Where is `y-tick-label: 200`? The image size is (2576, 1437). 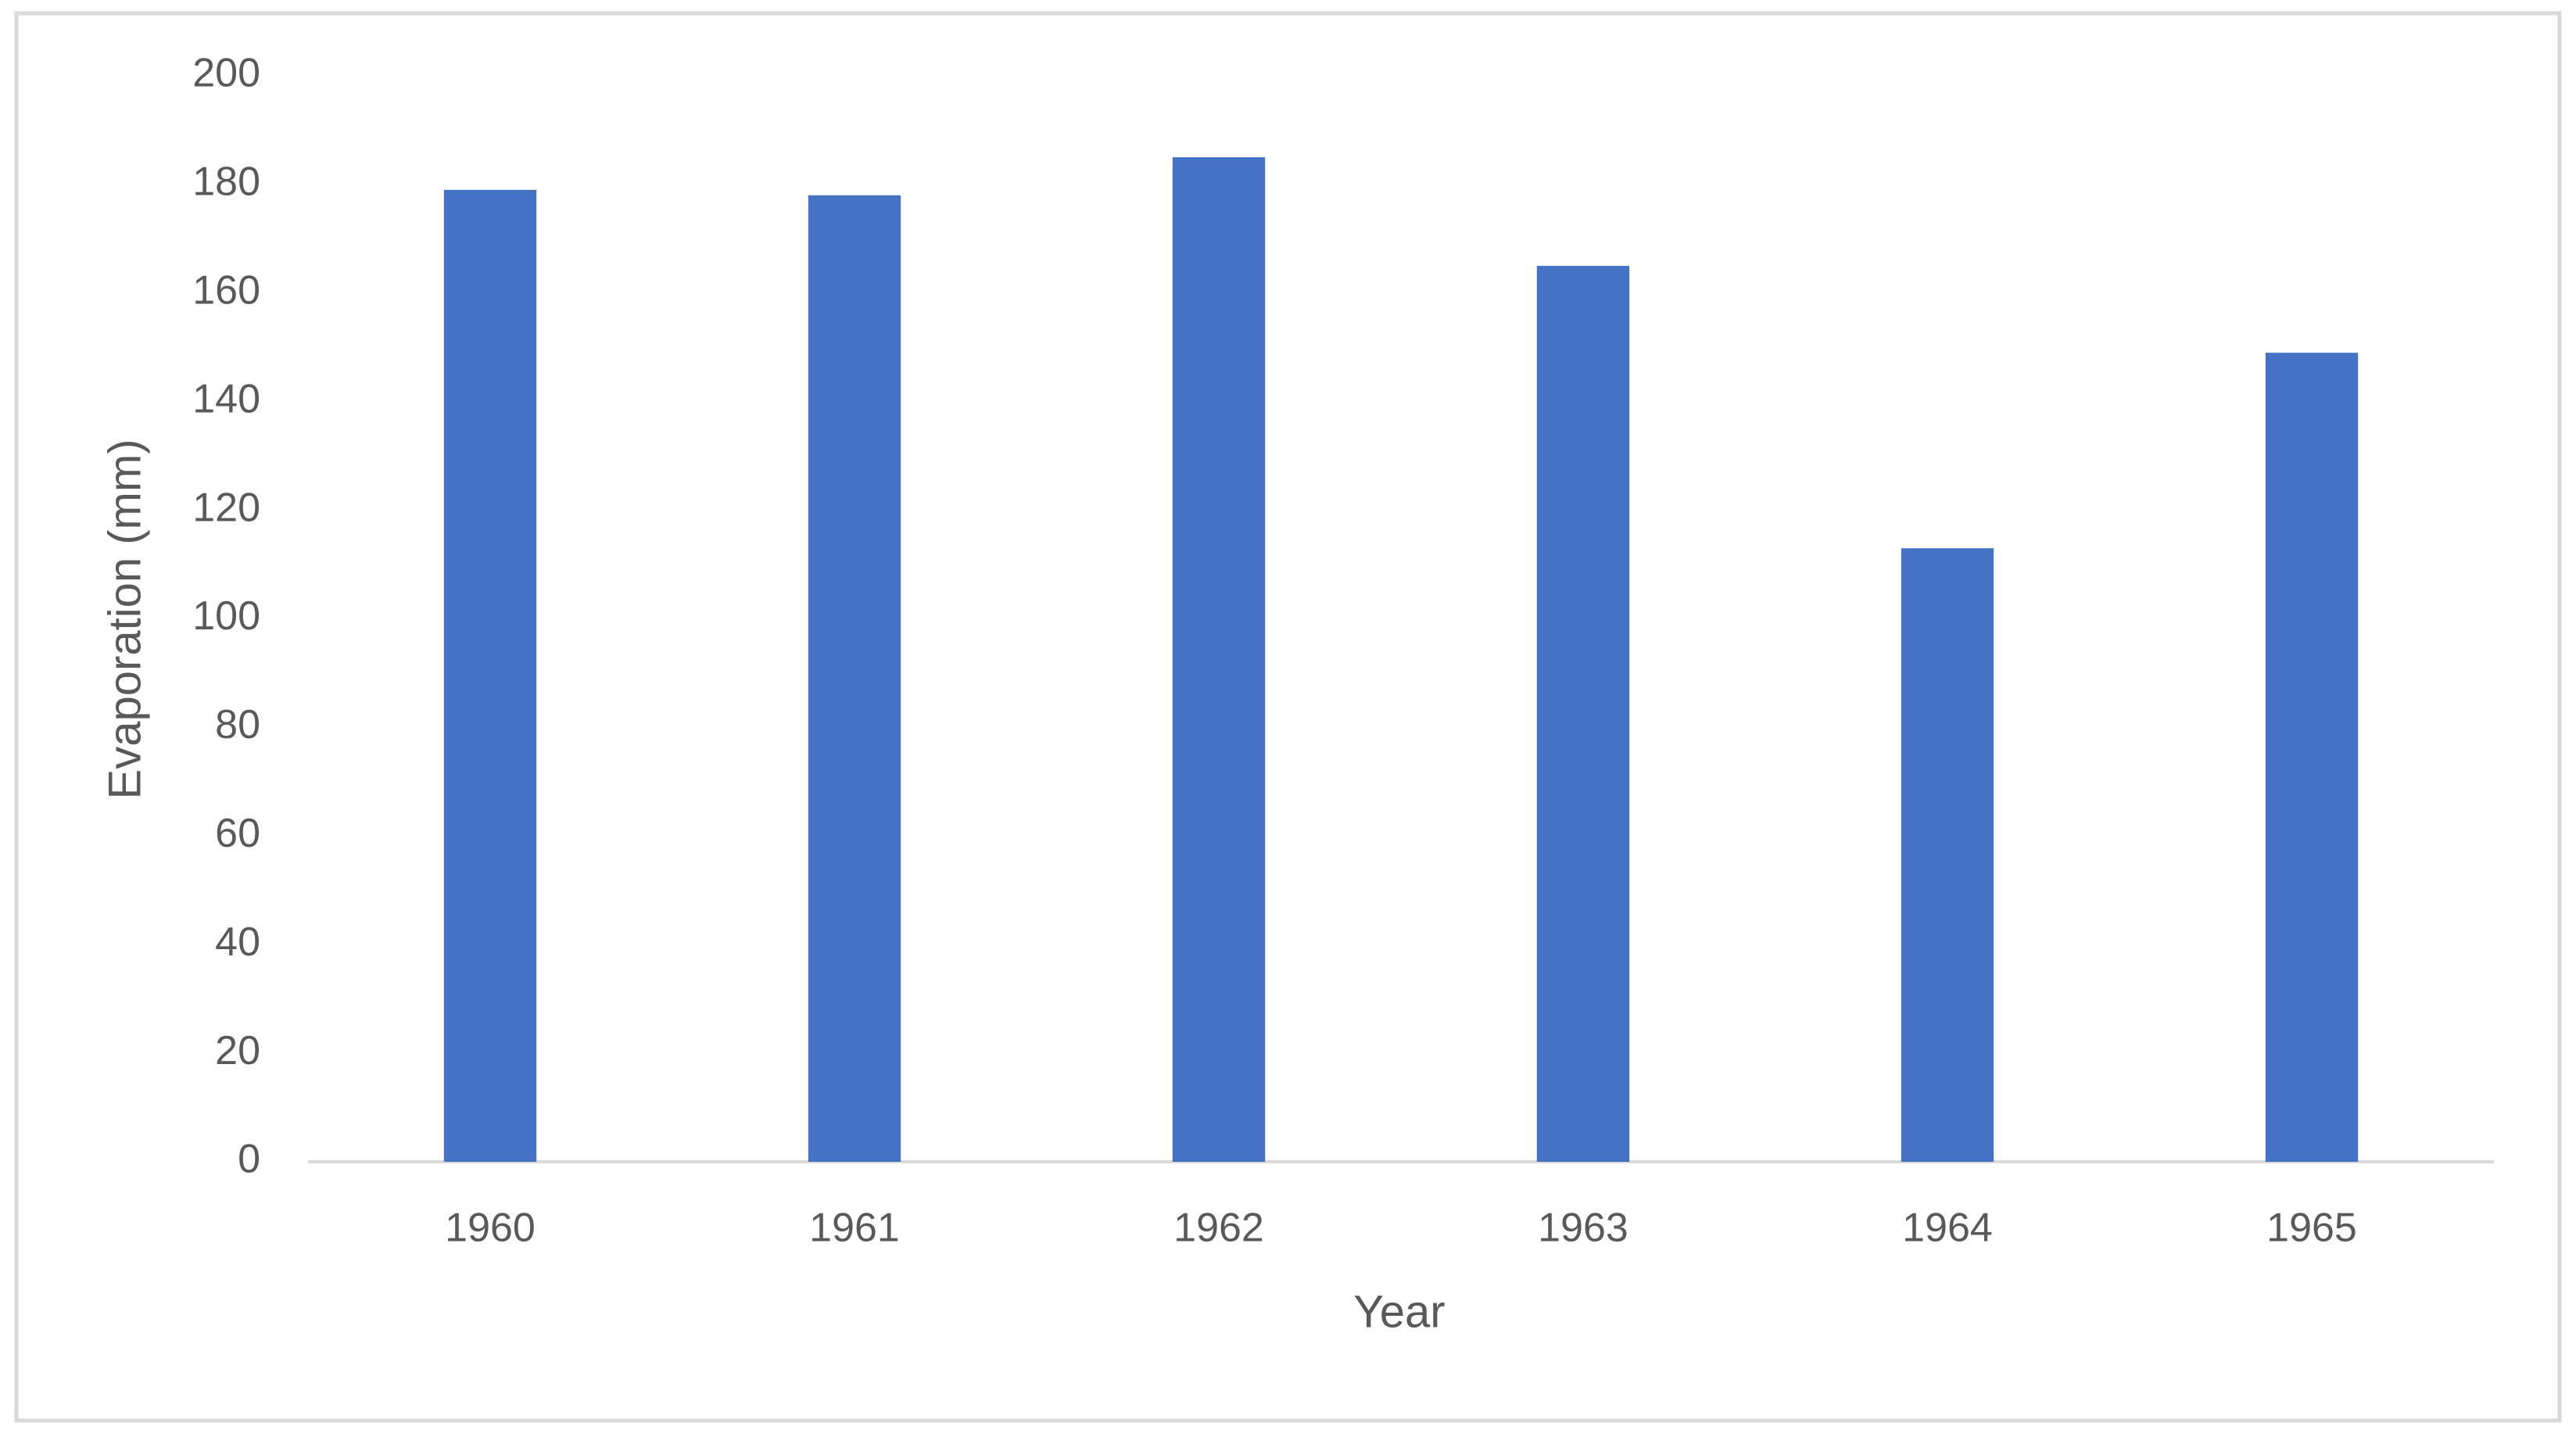 y-tick-label: 200 is located at coordinates (226, 73).